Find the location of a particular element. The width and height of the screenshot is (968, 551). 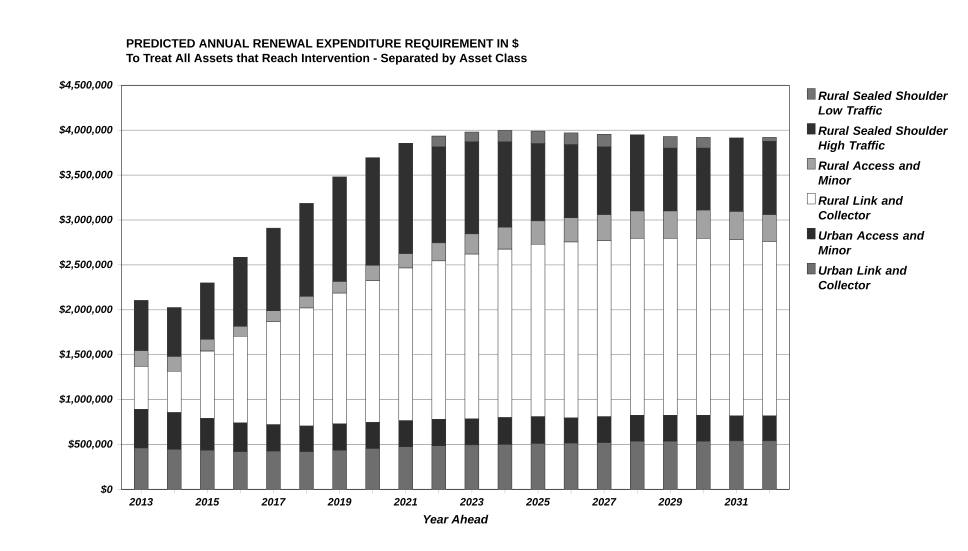

legend-label: Urban Link and Collector is located at coordinates (863, 278).